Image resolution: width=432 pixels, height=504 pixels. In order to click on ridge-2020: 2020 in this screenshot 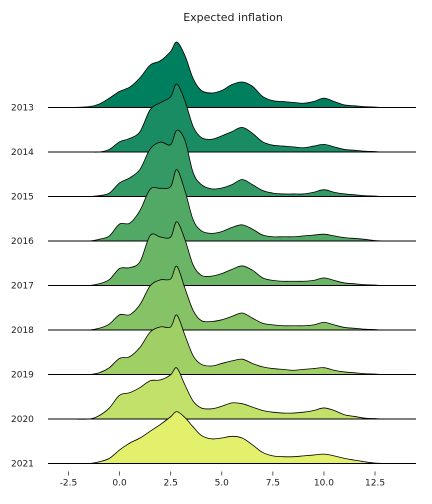, I will do `click(213, 396)`.